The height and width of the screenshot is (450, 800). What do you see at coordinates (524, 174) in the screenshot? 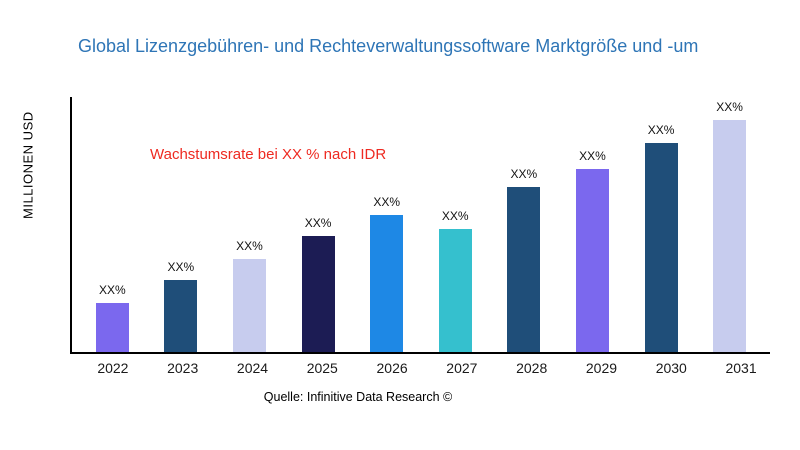
I see `bar-value-label-2028: XX%` at bounding box center [524, 174].